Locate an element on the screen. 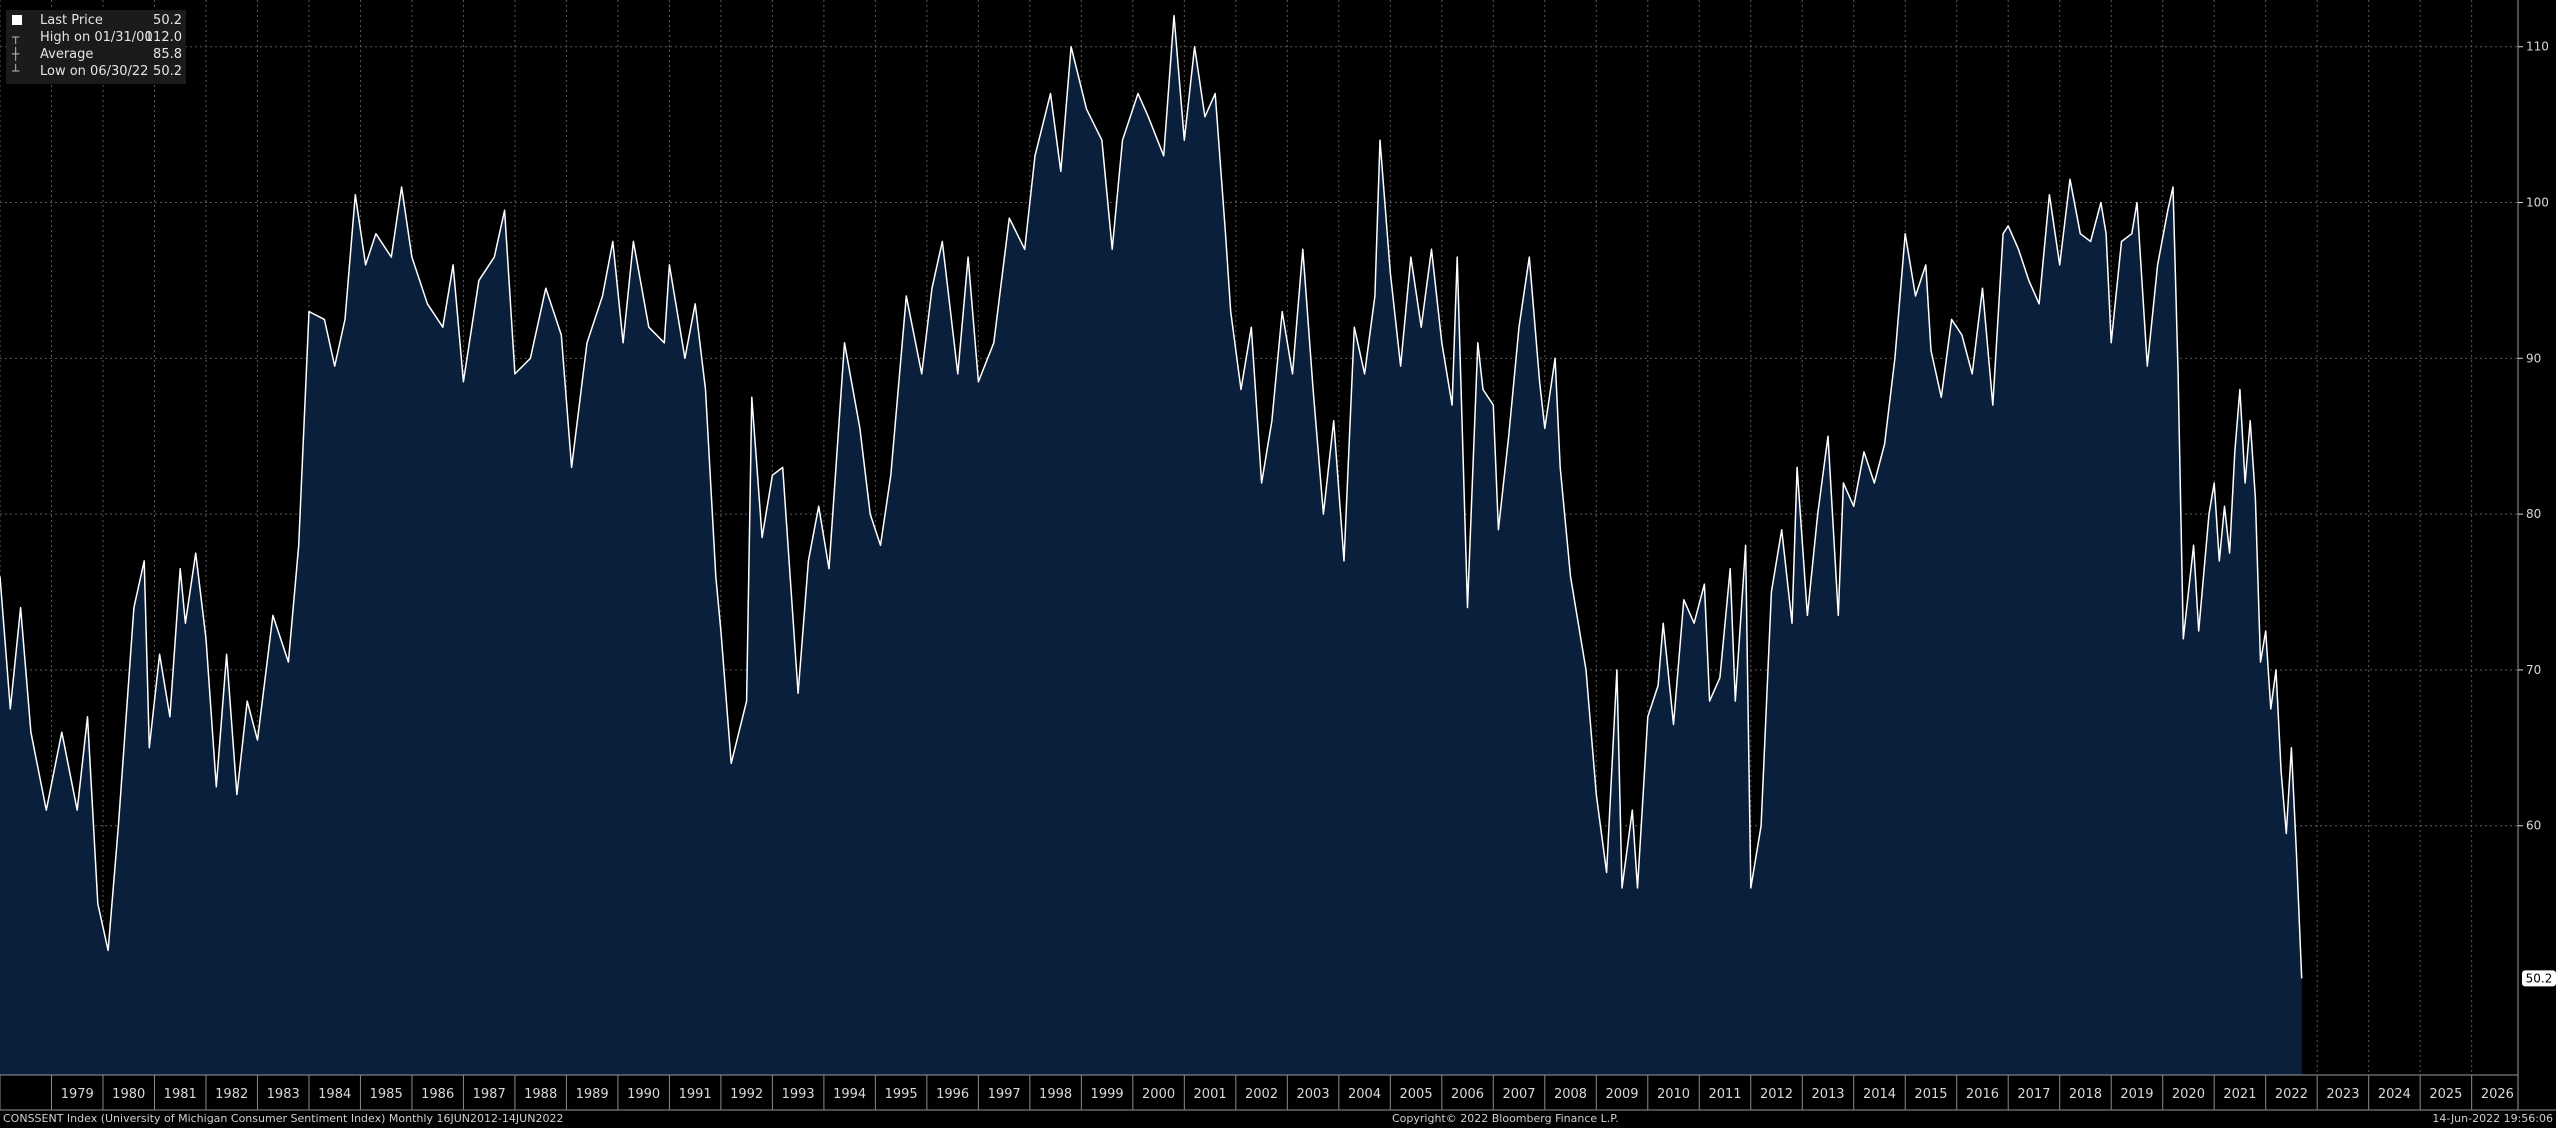  x-tick-label: 2009 is located at coordinates (1621, 1094).